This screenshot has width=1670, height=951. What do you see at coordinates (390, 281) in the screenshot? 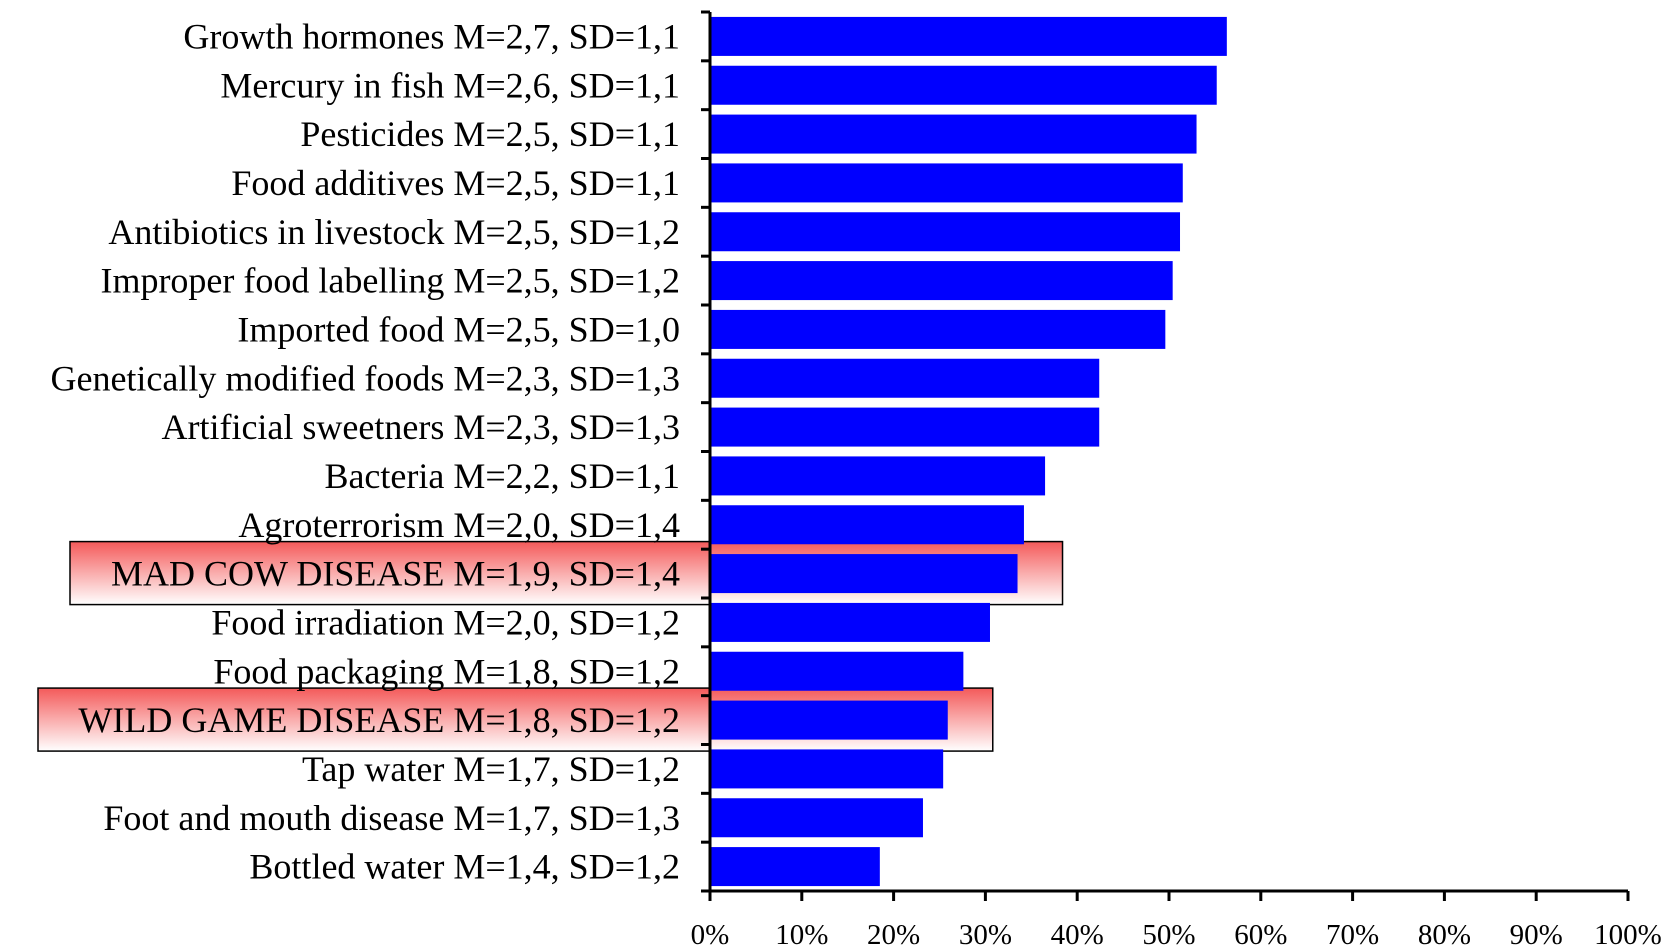
I see `category-label: Improper food labelling M=2,5, SD=1,2` at bounding box center [390, 281].